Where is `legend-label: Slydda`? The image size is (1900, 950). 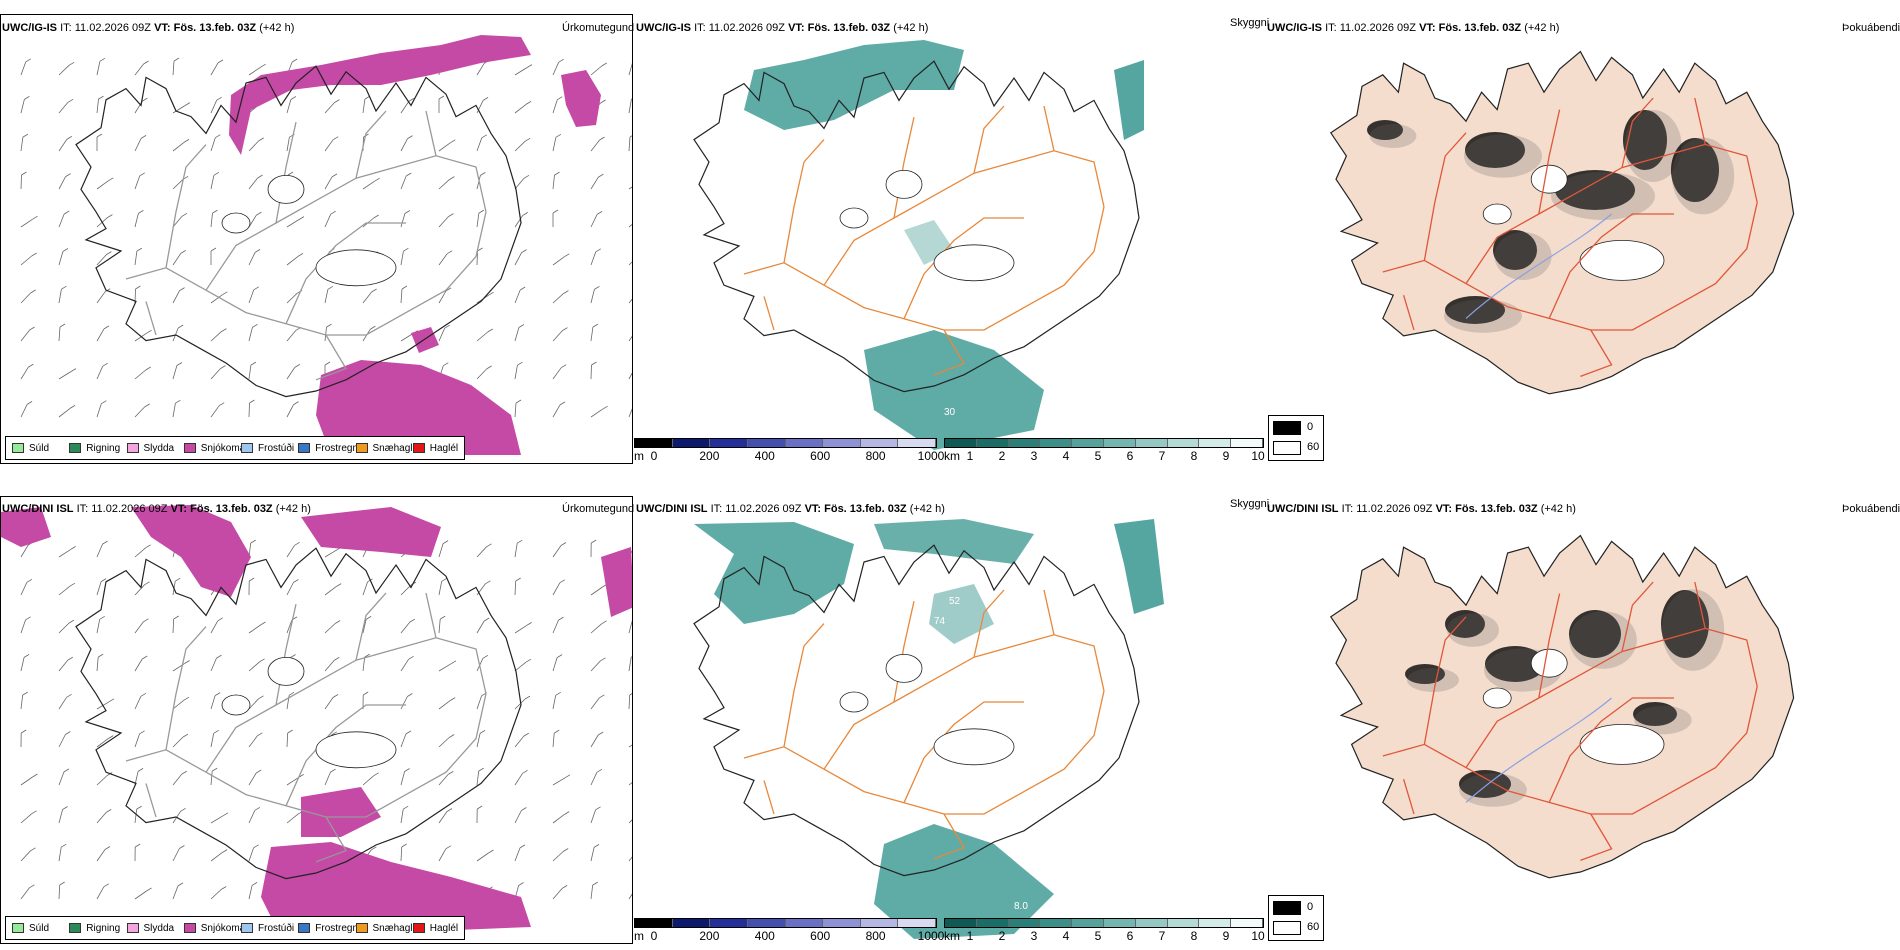 legend-label: Slydda is located at coordinates (159, 448).